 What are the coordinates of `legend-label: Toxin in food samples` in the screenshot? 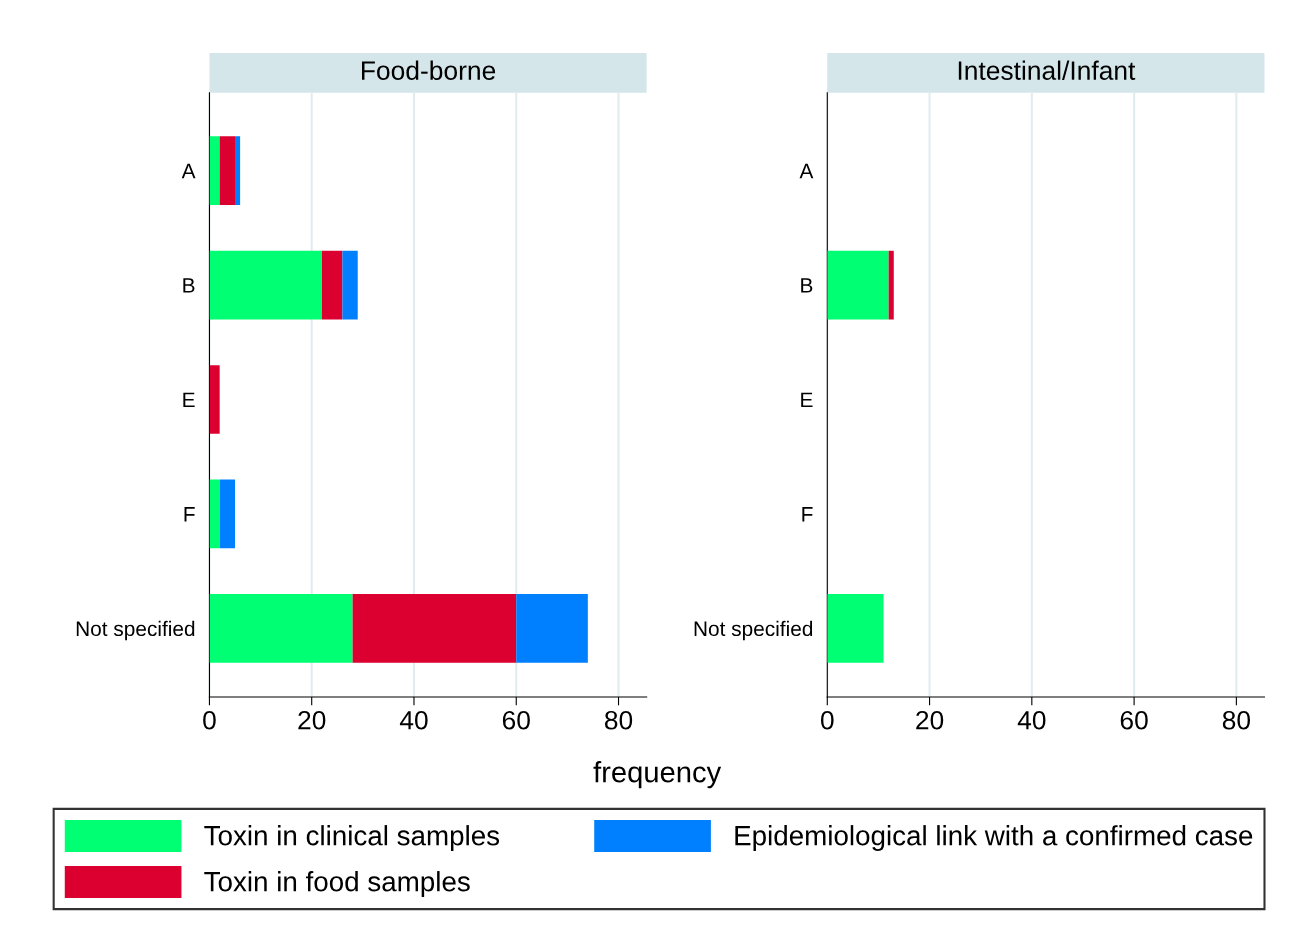 It's located at (337, 884).